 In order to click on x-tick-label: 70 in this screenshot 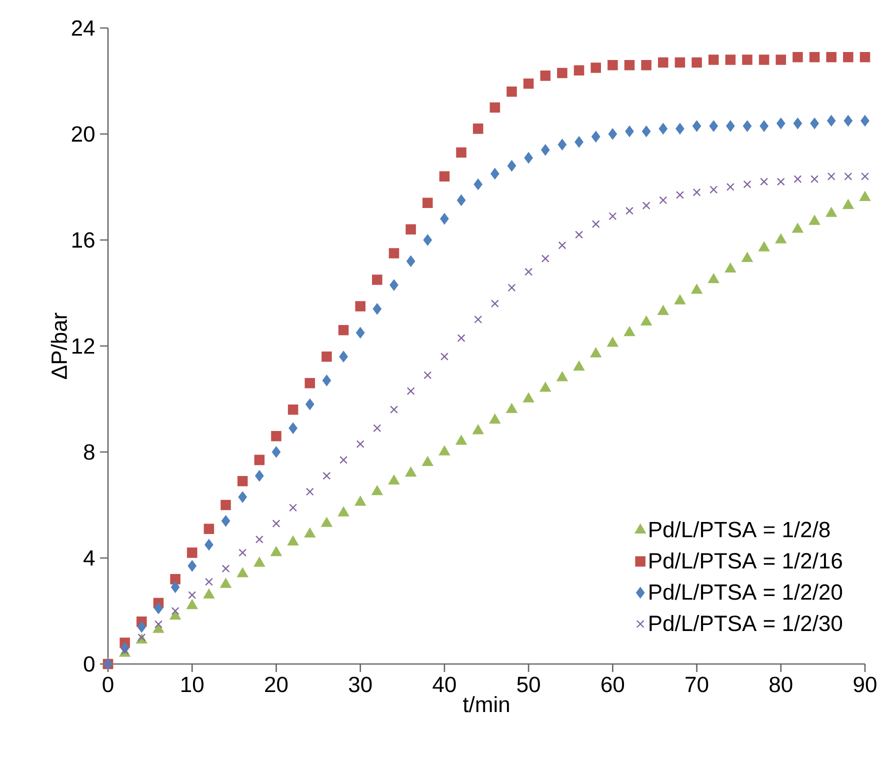, I will do `click(697, 684)`.